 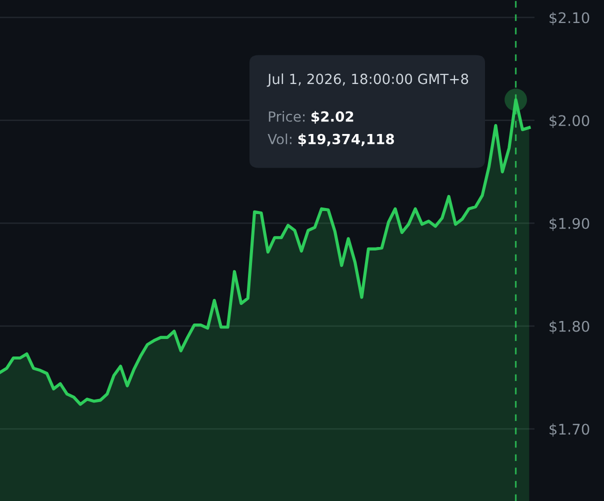 What do you see at coordinates (570, 121) in the screenshot?
I see `y-tick-label: $2.00` at bounding box center [570, 121].